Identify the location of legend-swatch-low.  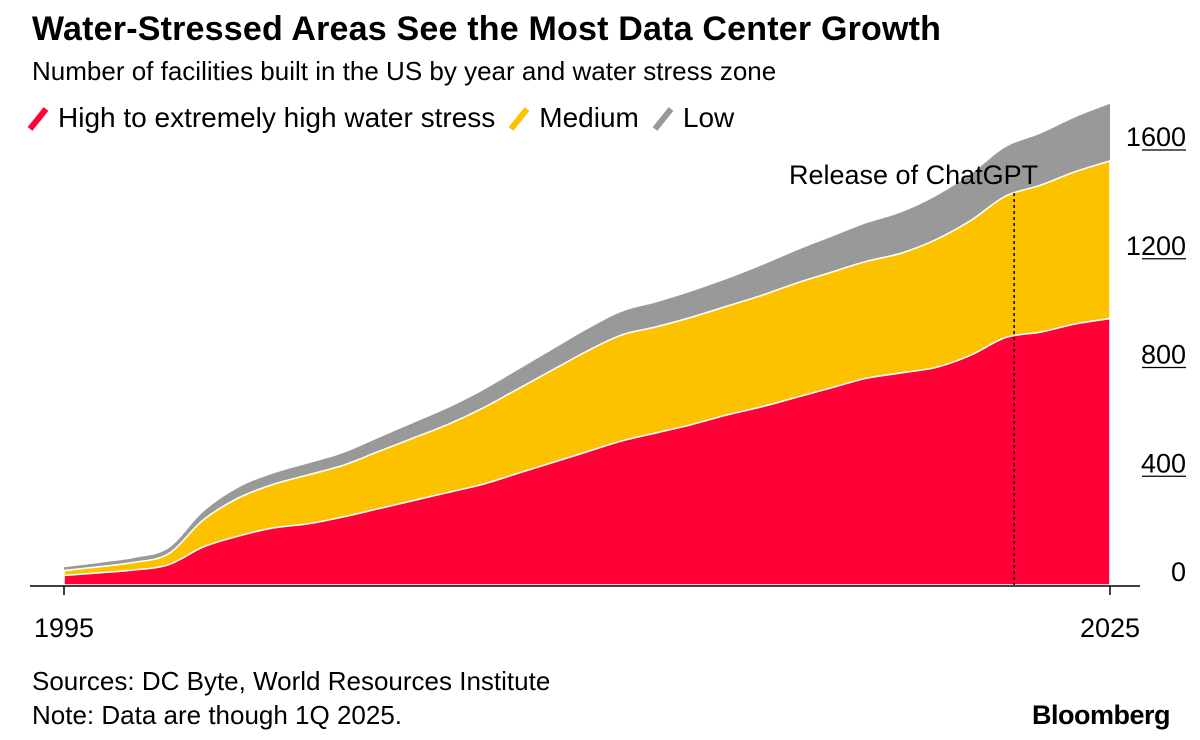
(663, 119).